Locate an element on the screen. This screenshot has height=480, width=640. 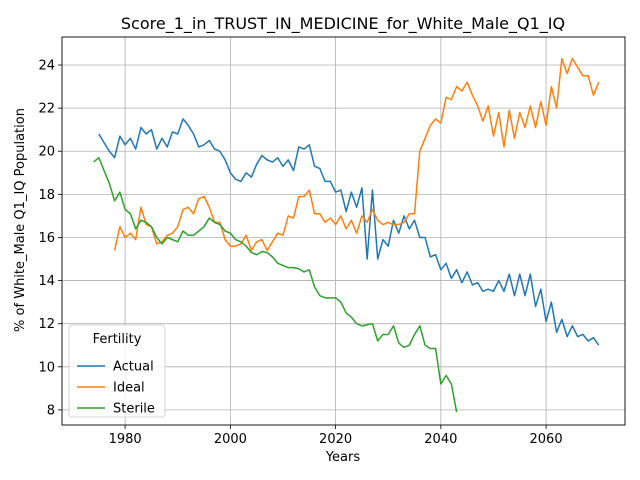
x-axis-label: Years is located at coordinates (343, 457).